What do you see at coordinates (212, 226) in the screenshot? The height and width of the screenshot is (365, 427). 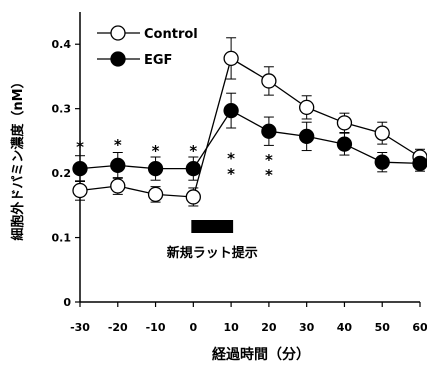 I see `stimulus-bar` at bounding box center [212, 226].